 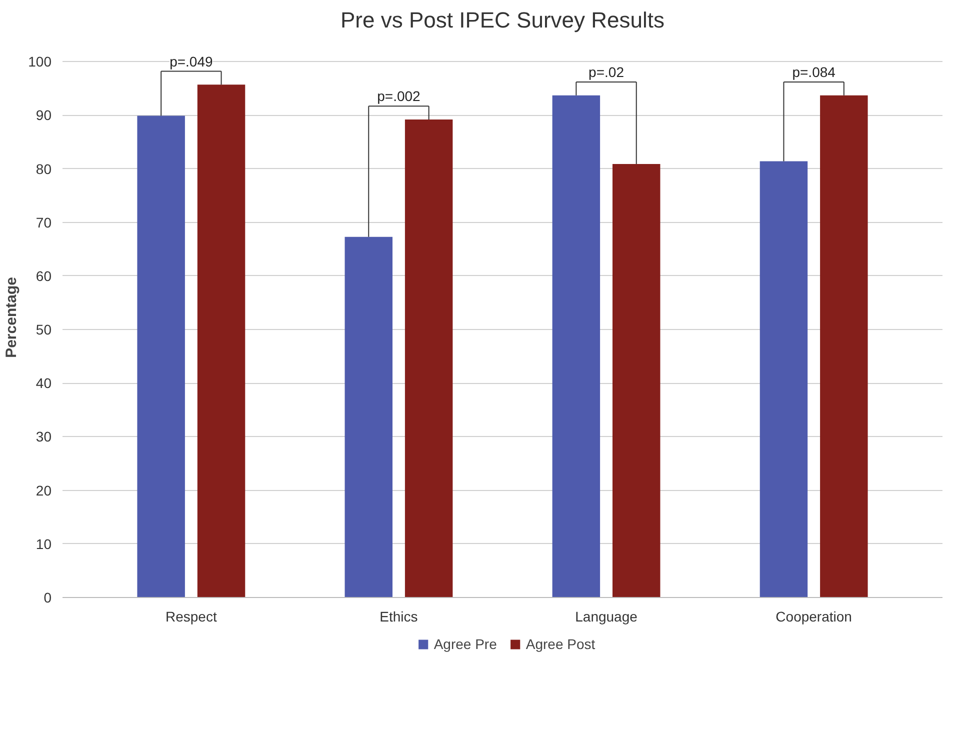 What do you see at coordinates (399, 616) in the screenshot?
I see `x-tick-label: Ethics` at bounding box center [399, 616].